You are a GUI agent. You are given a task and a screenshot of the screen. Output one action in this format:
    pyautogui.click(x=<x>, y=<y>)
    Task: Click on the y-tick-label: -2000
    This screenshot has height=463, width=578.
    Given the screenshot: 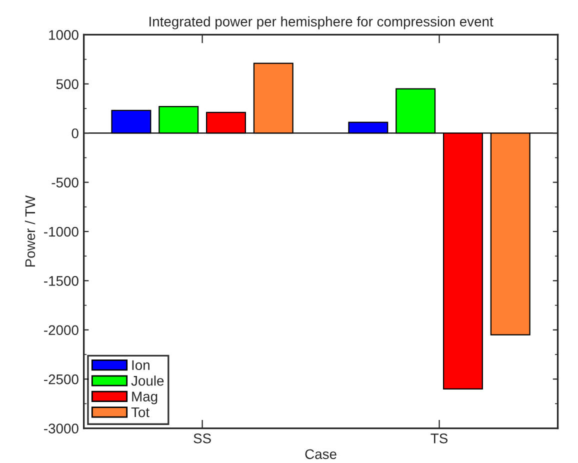 What is the action you would take?
    pyautogui.click(x=61, y=330)
    